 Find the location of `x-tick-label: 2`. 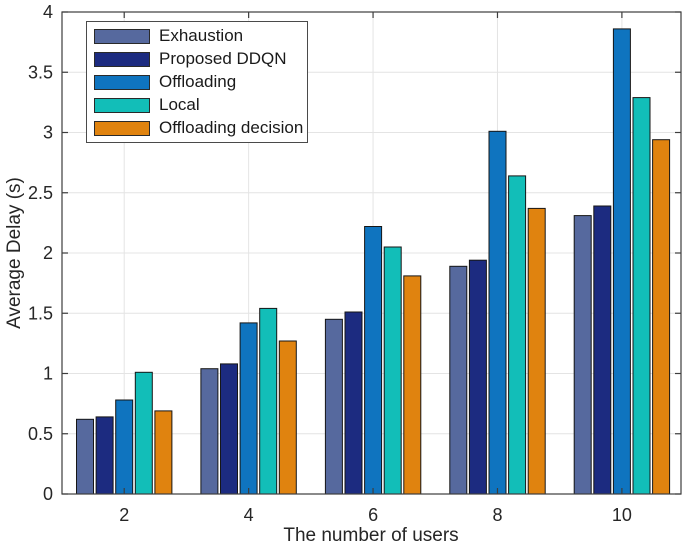

x-tick-label: 2 is located at coordinates (124, 515).